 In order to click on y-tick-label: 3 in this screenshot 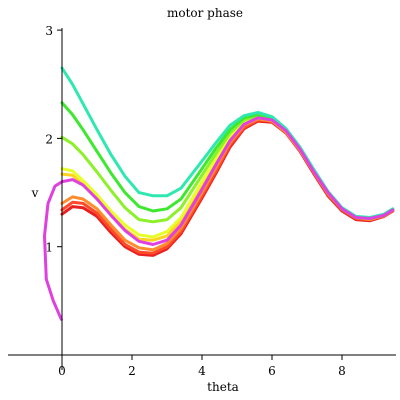, I will do `click(49, 31)`.